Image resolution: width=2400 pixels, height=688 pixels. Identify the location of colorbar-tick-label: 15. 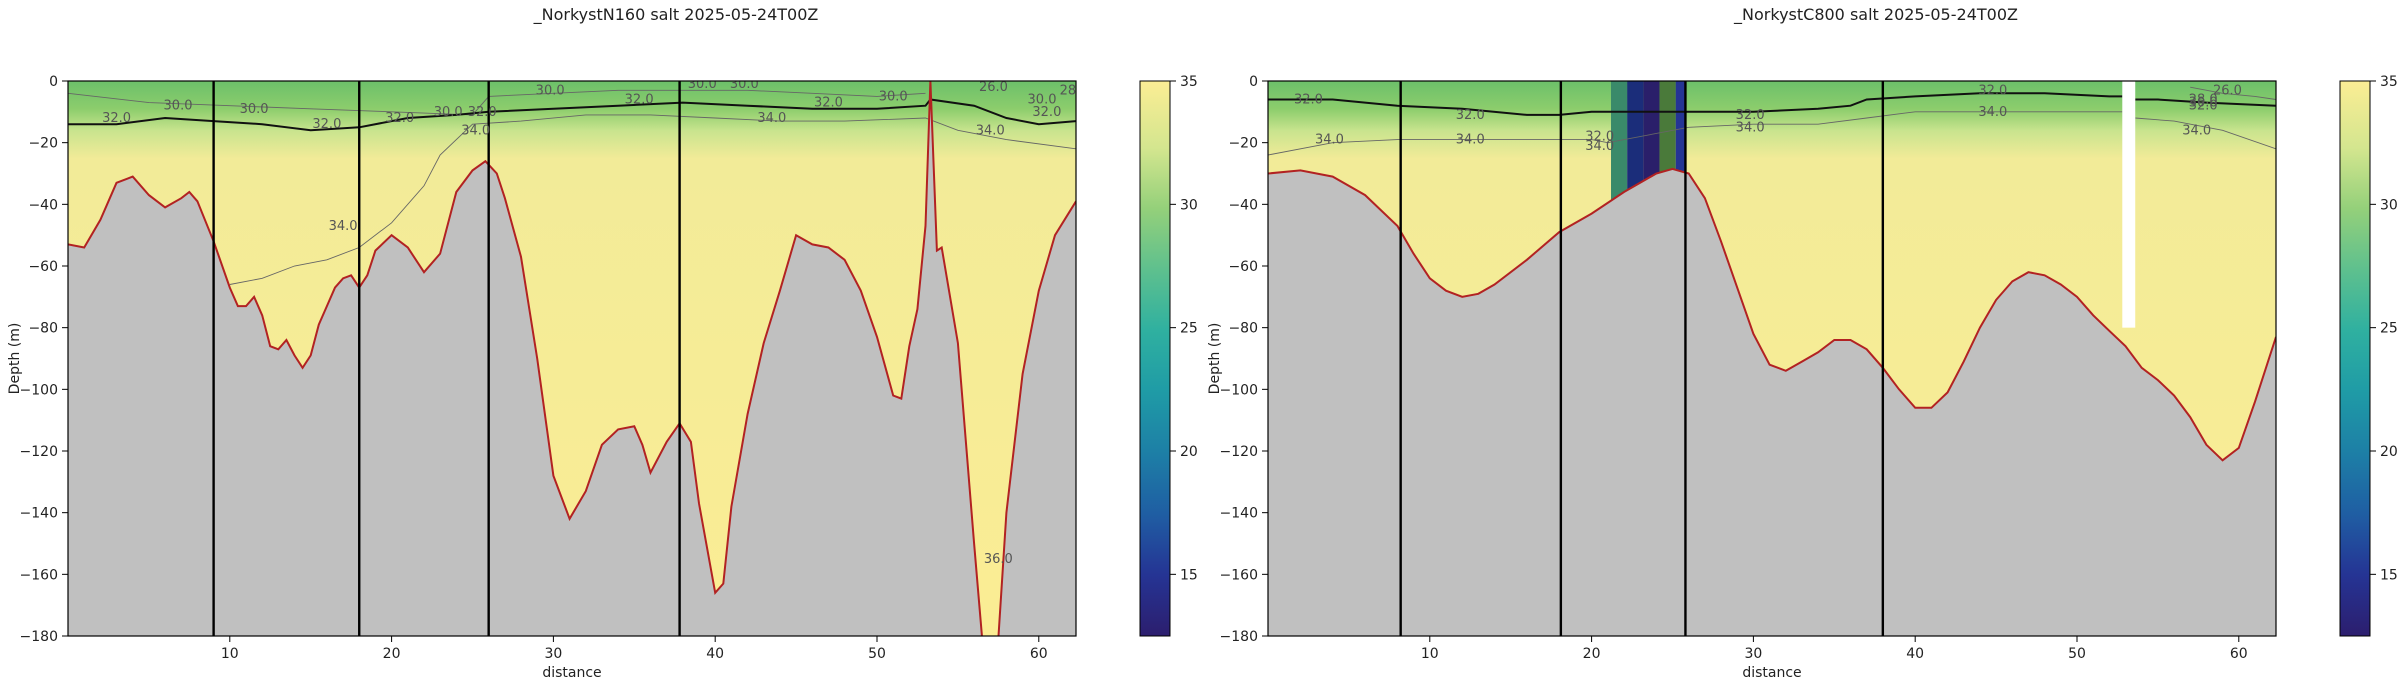
(2389, 575).